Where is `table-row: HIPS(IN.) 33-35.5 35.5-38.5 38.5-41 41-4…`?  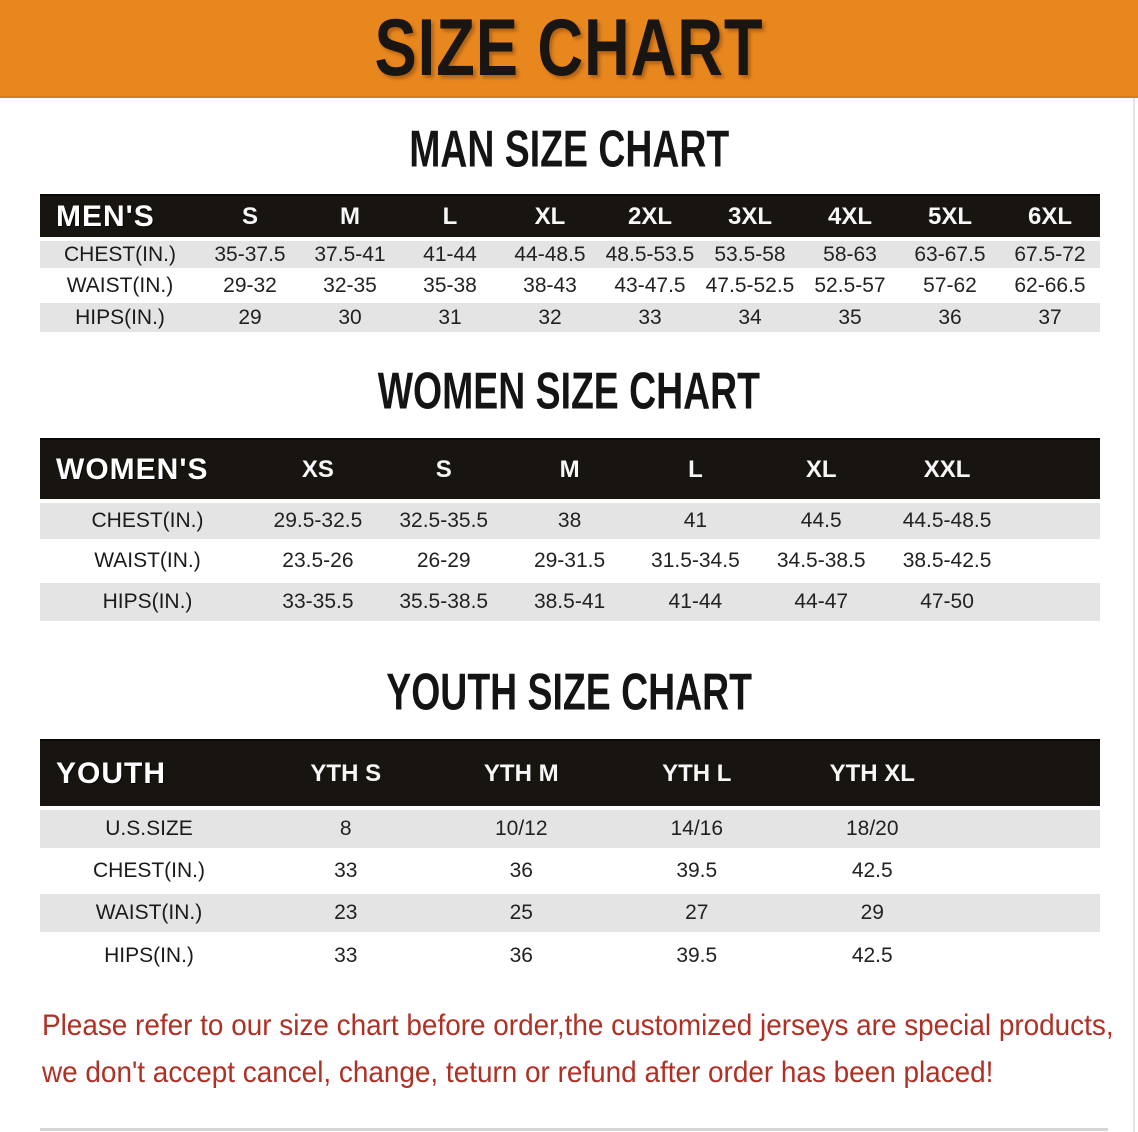
table-row: HIPS(IN.) 33-35.5 35.5-38.5 38.5-41 41-4… is located at coordinates (570, 601).